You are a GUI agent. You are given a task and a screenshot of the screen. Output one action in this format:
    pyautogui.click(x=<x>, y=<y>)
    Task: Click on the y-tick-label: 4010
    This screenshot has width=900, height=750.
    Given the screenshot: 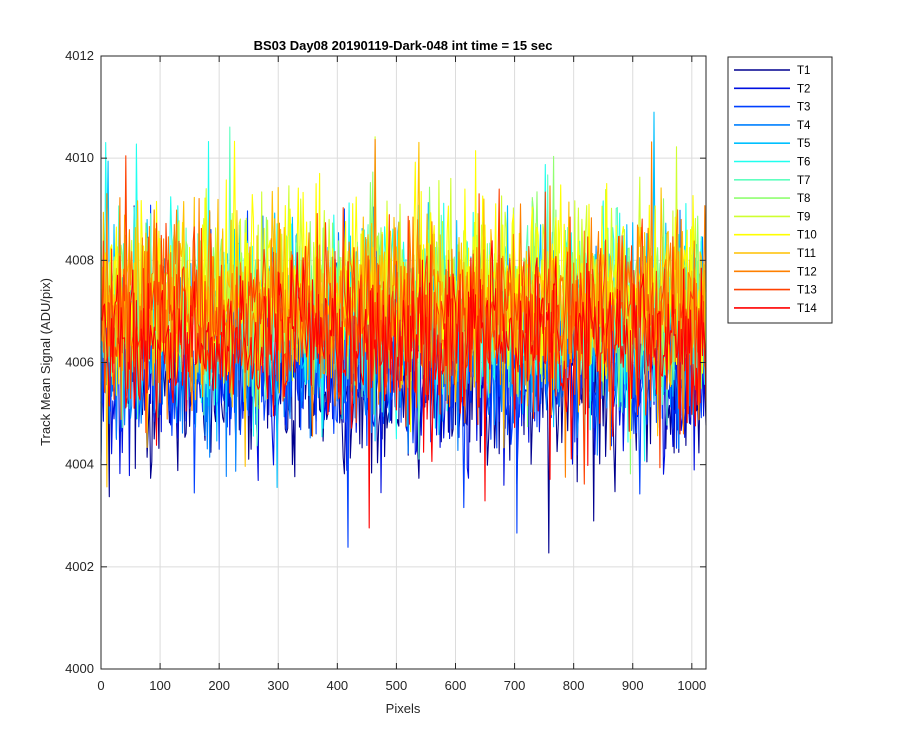 What is the action you would take?
    pyautogui.click(x=79, y=157)
    